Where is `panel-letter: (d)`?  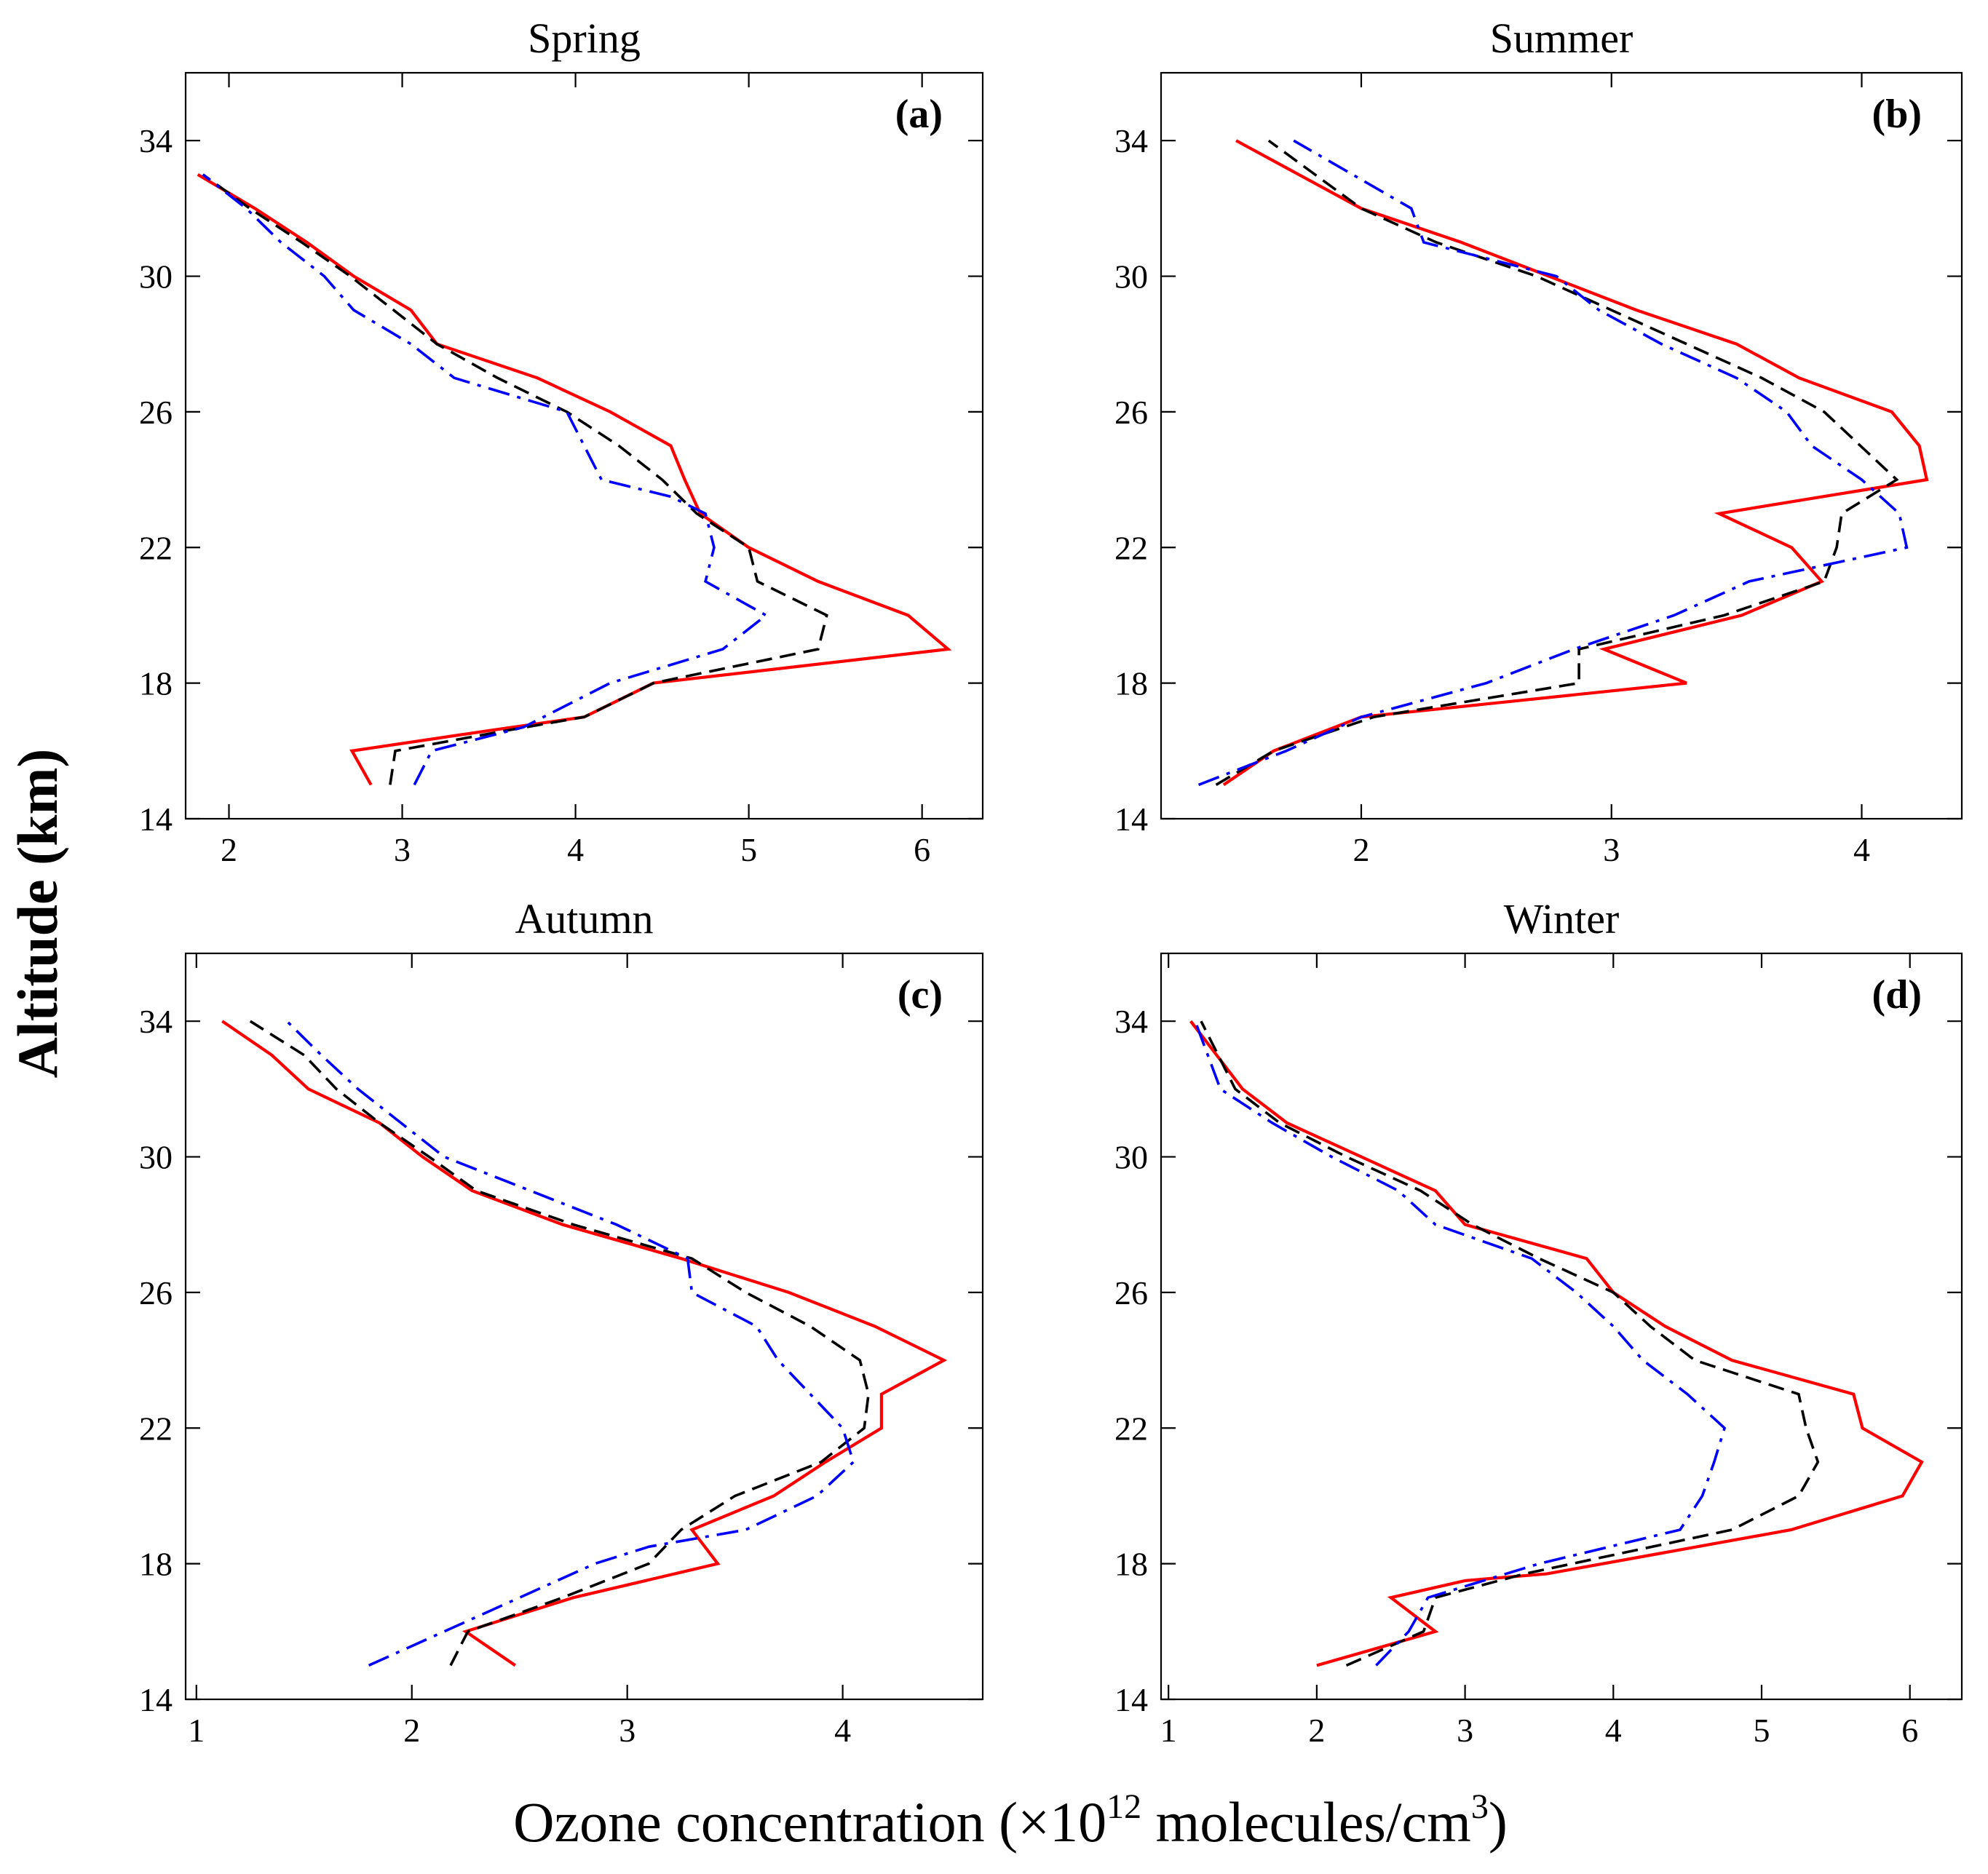 panel-letter: (d) is located at coordinates (1897, 994).